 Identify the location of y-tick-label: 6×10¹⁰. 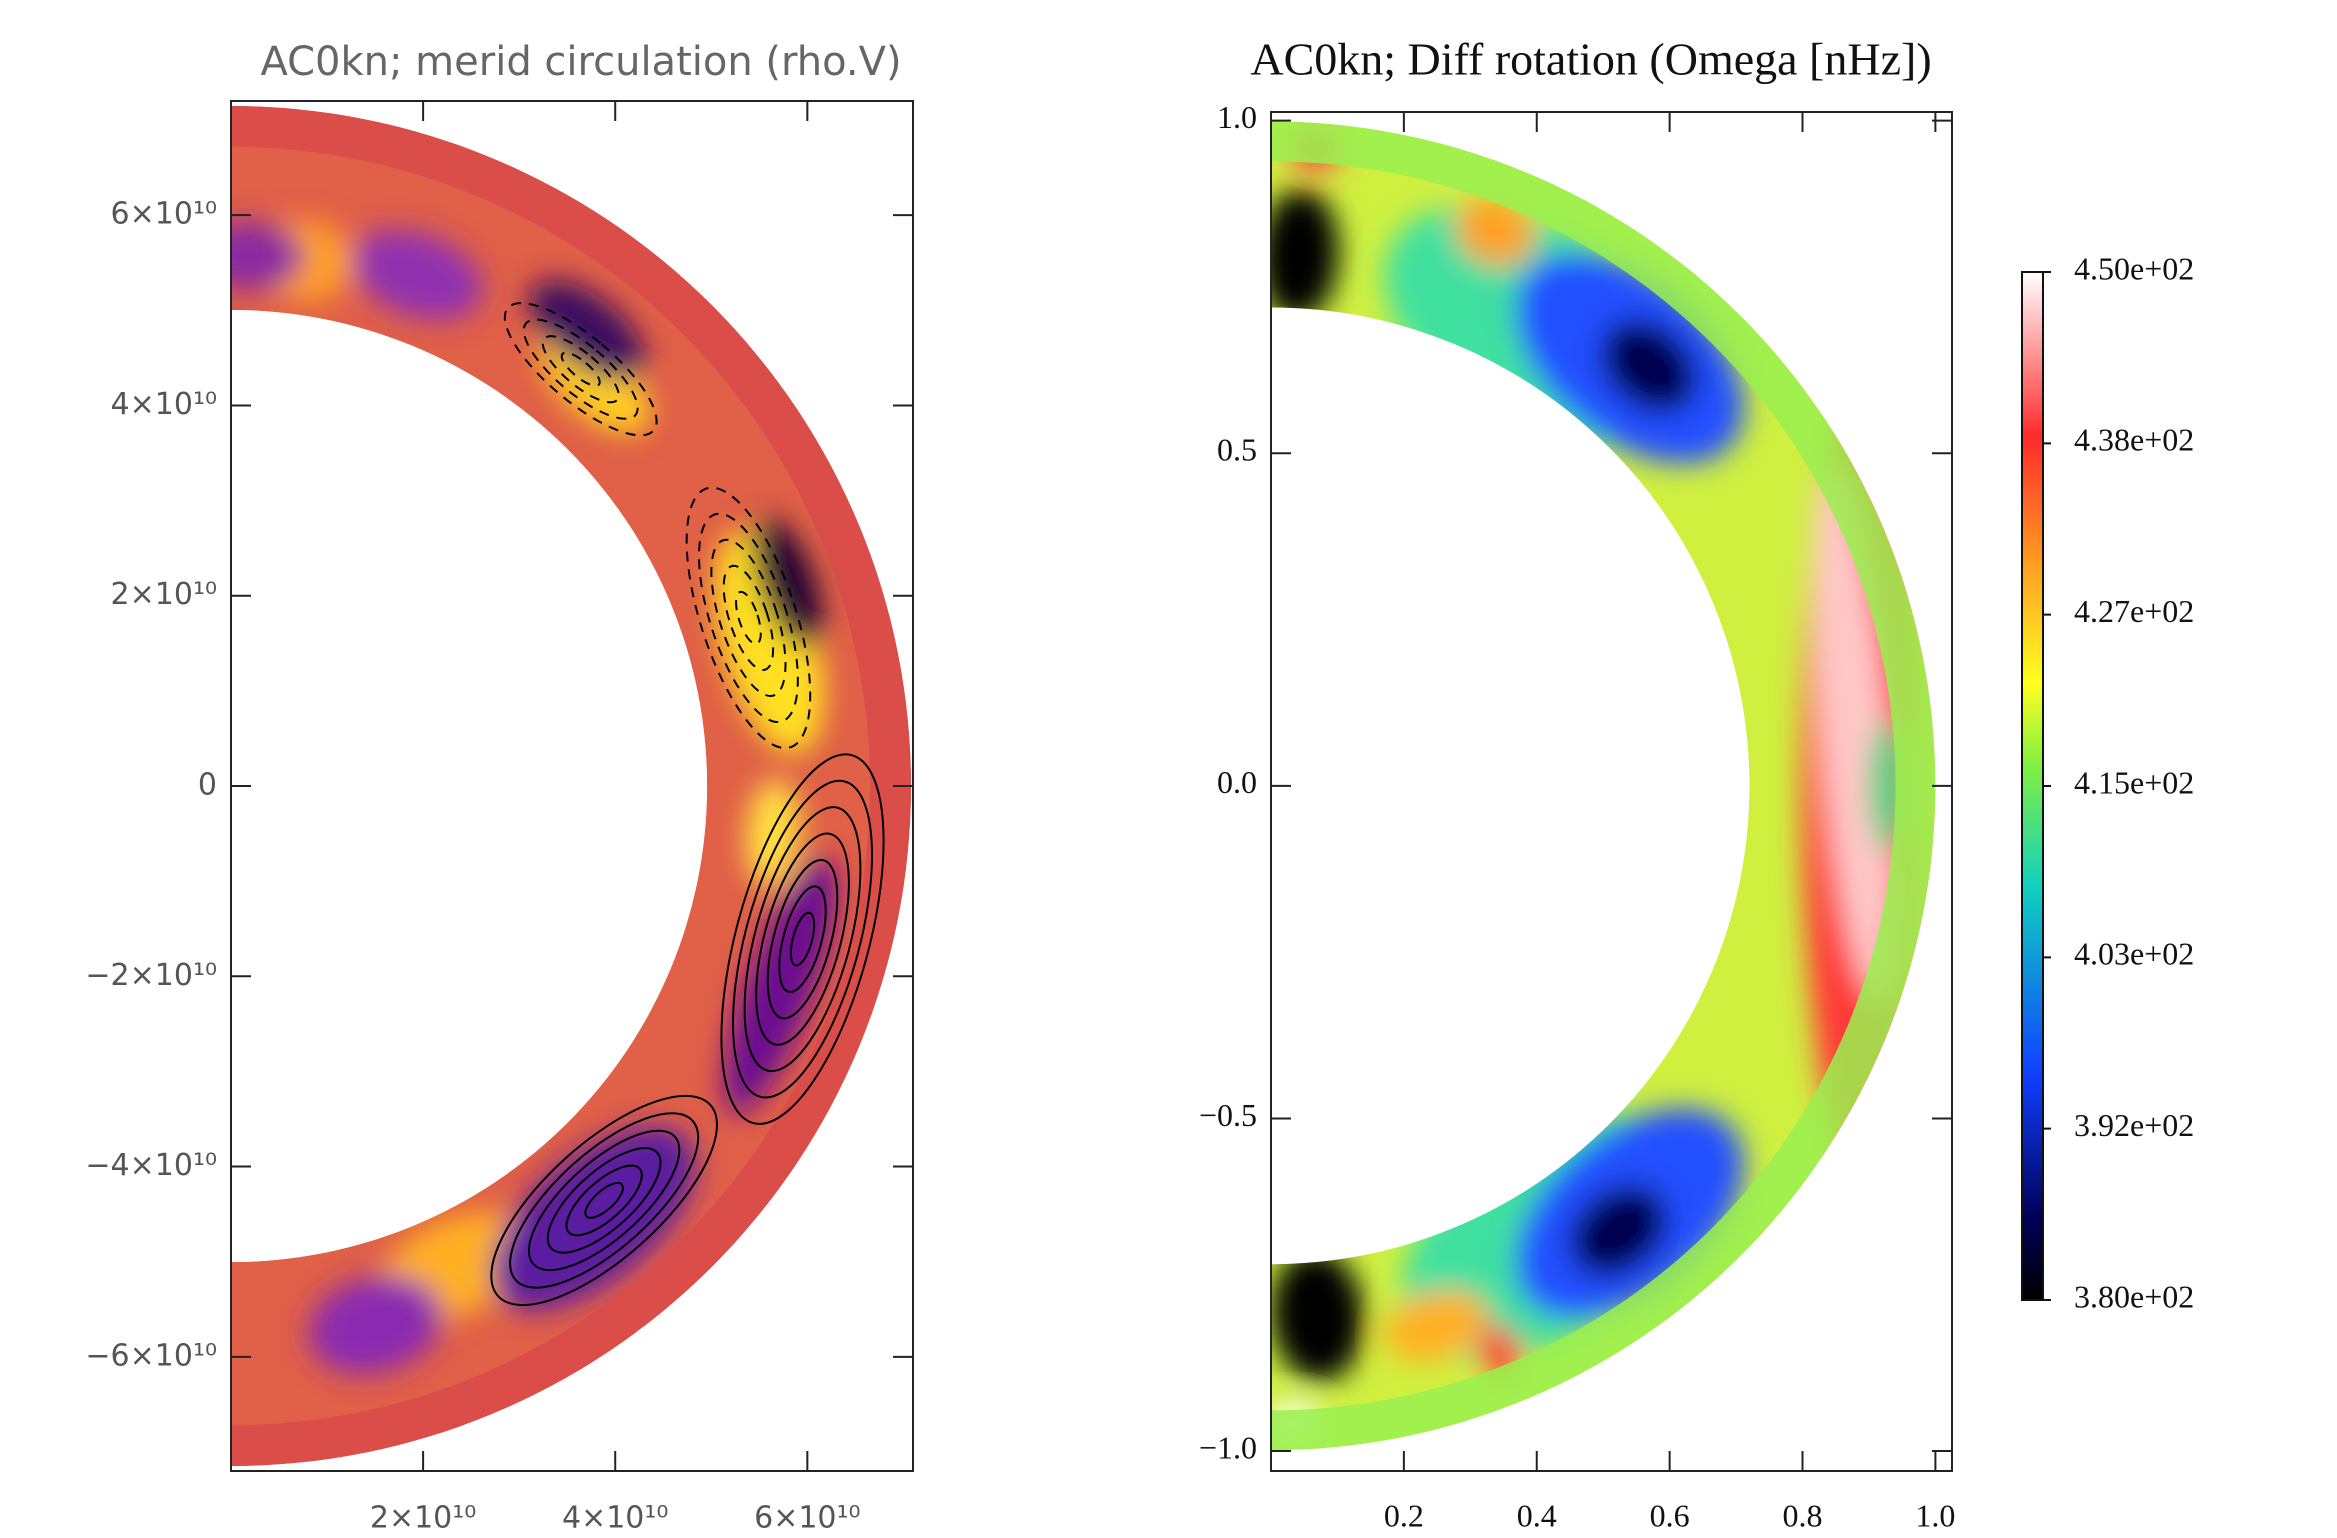
(164, 214).